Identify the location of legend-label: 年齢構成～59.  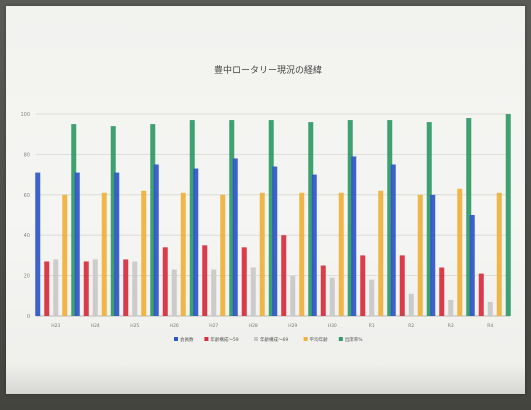
(224, 339).